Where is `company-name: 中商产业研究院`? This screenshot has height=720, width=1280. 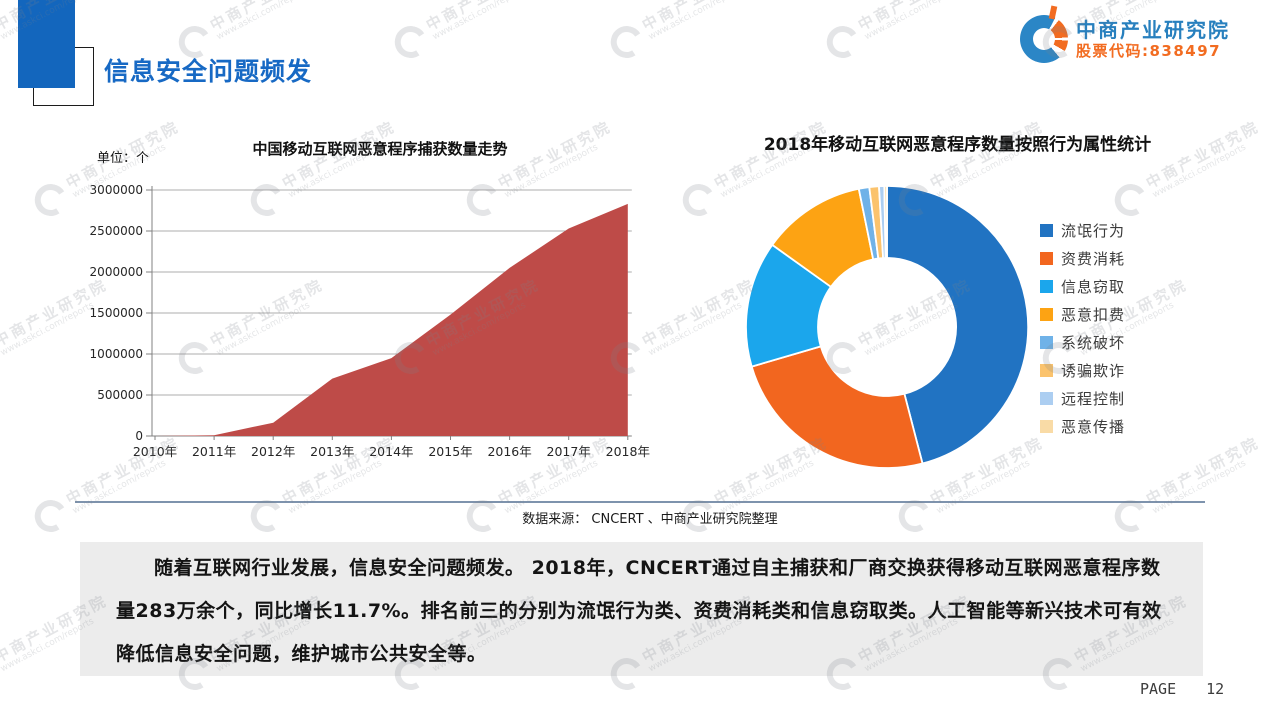 company-name: 中商产业研究院 is located at coordinates (1153, 30).